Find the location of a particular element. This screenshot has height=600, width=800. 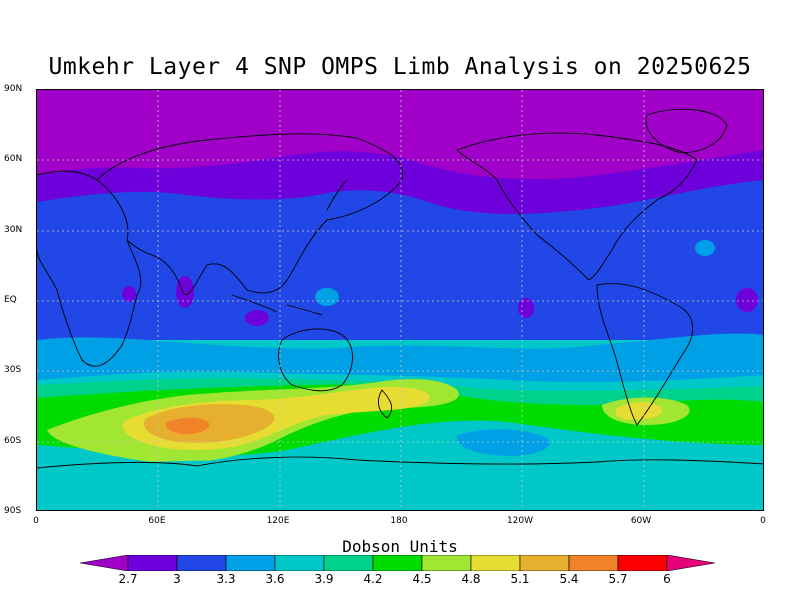

lat-label-90n: 90N is located at coordinates (13, 89).